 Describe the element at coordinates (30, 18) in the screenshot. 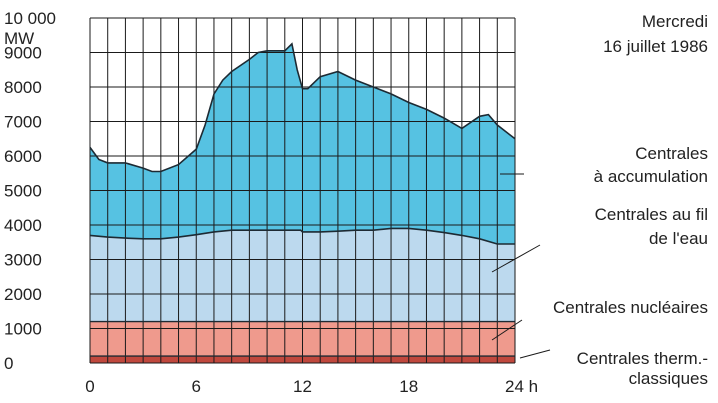

I see `y-tick-label: 10 000` at that location.